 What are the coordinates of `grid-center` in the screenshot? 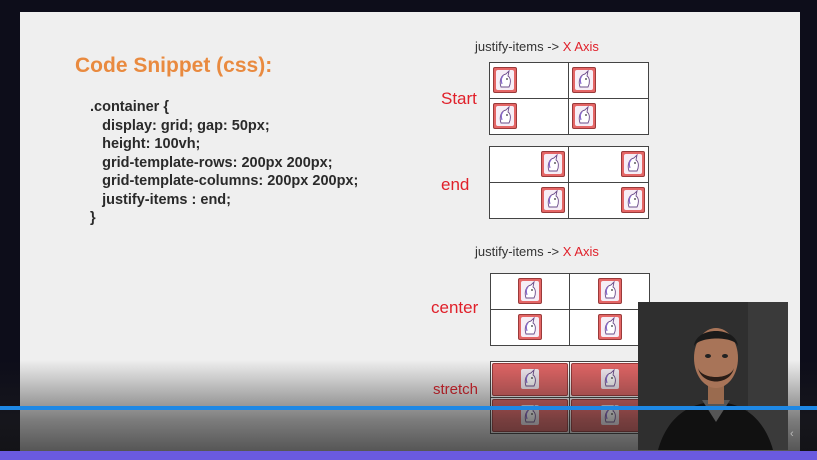 It's located at (570, 309).